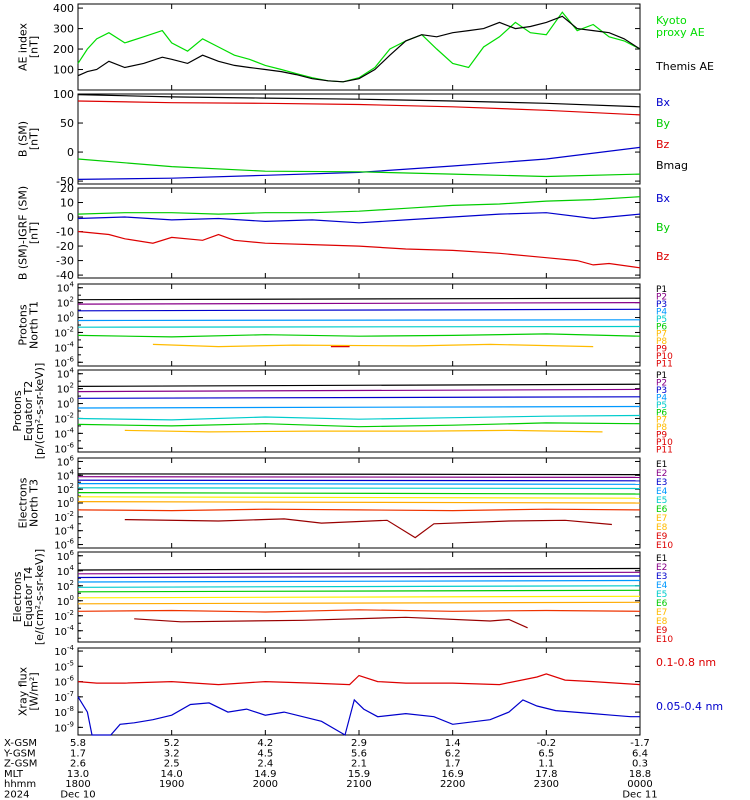  Describe the element at coordinates (546, 764) in the screenshot. I see `x-row-value: 1.1` at that location.